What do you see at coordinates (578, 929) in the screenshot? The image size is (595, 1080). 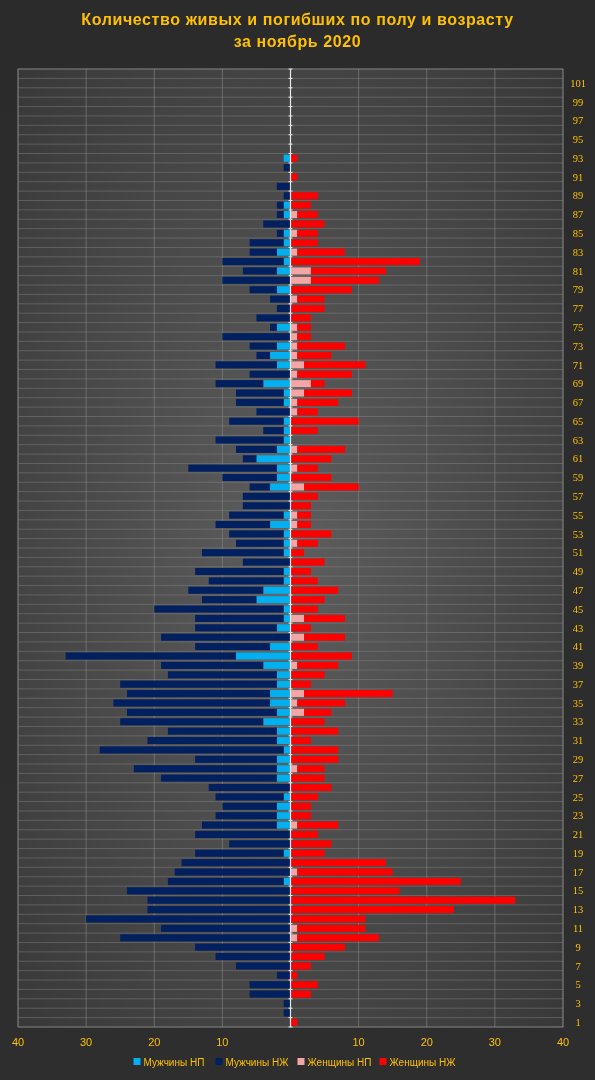 I see `y-tick-label: 11` at bounding box center [578, 929].